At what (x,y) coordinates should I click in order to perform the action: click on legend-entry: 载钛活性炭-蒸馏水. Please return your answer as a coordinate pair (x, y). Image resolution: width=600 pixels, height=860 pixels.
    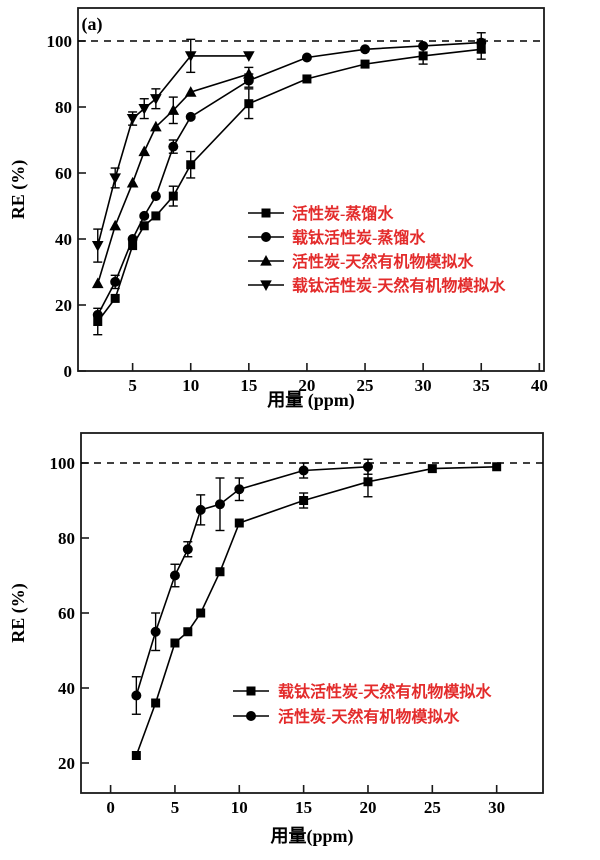
    Looking at the image, I should click on (337, 237).